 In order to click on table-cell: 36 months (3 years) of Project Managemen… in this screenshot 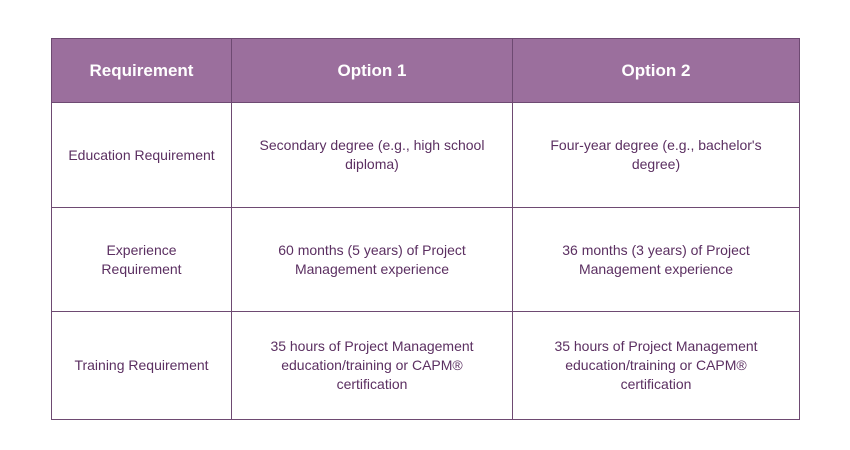, I will do `click(656, 259)`.